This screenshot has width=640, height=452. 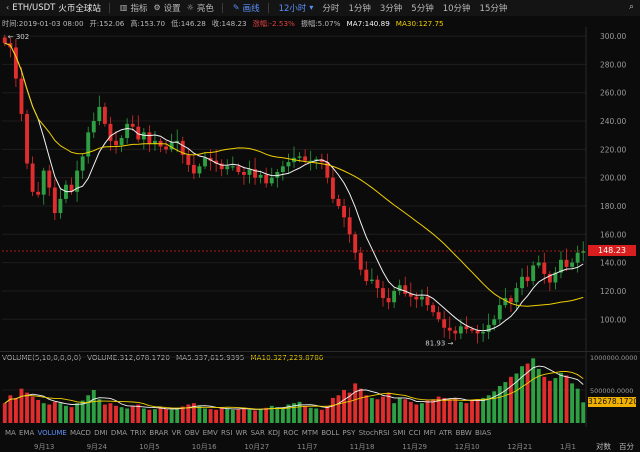 I want to click on percent-scale-toggle: 百分, so click(x=626, y=446).